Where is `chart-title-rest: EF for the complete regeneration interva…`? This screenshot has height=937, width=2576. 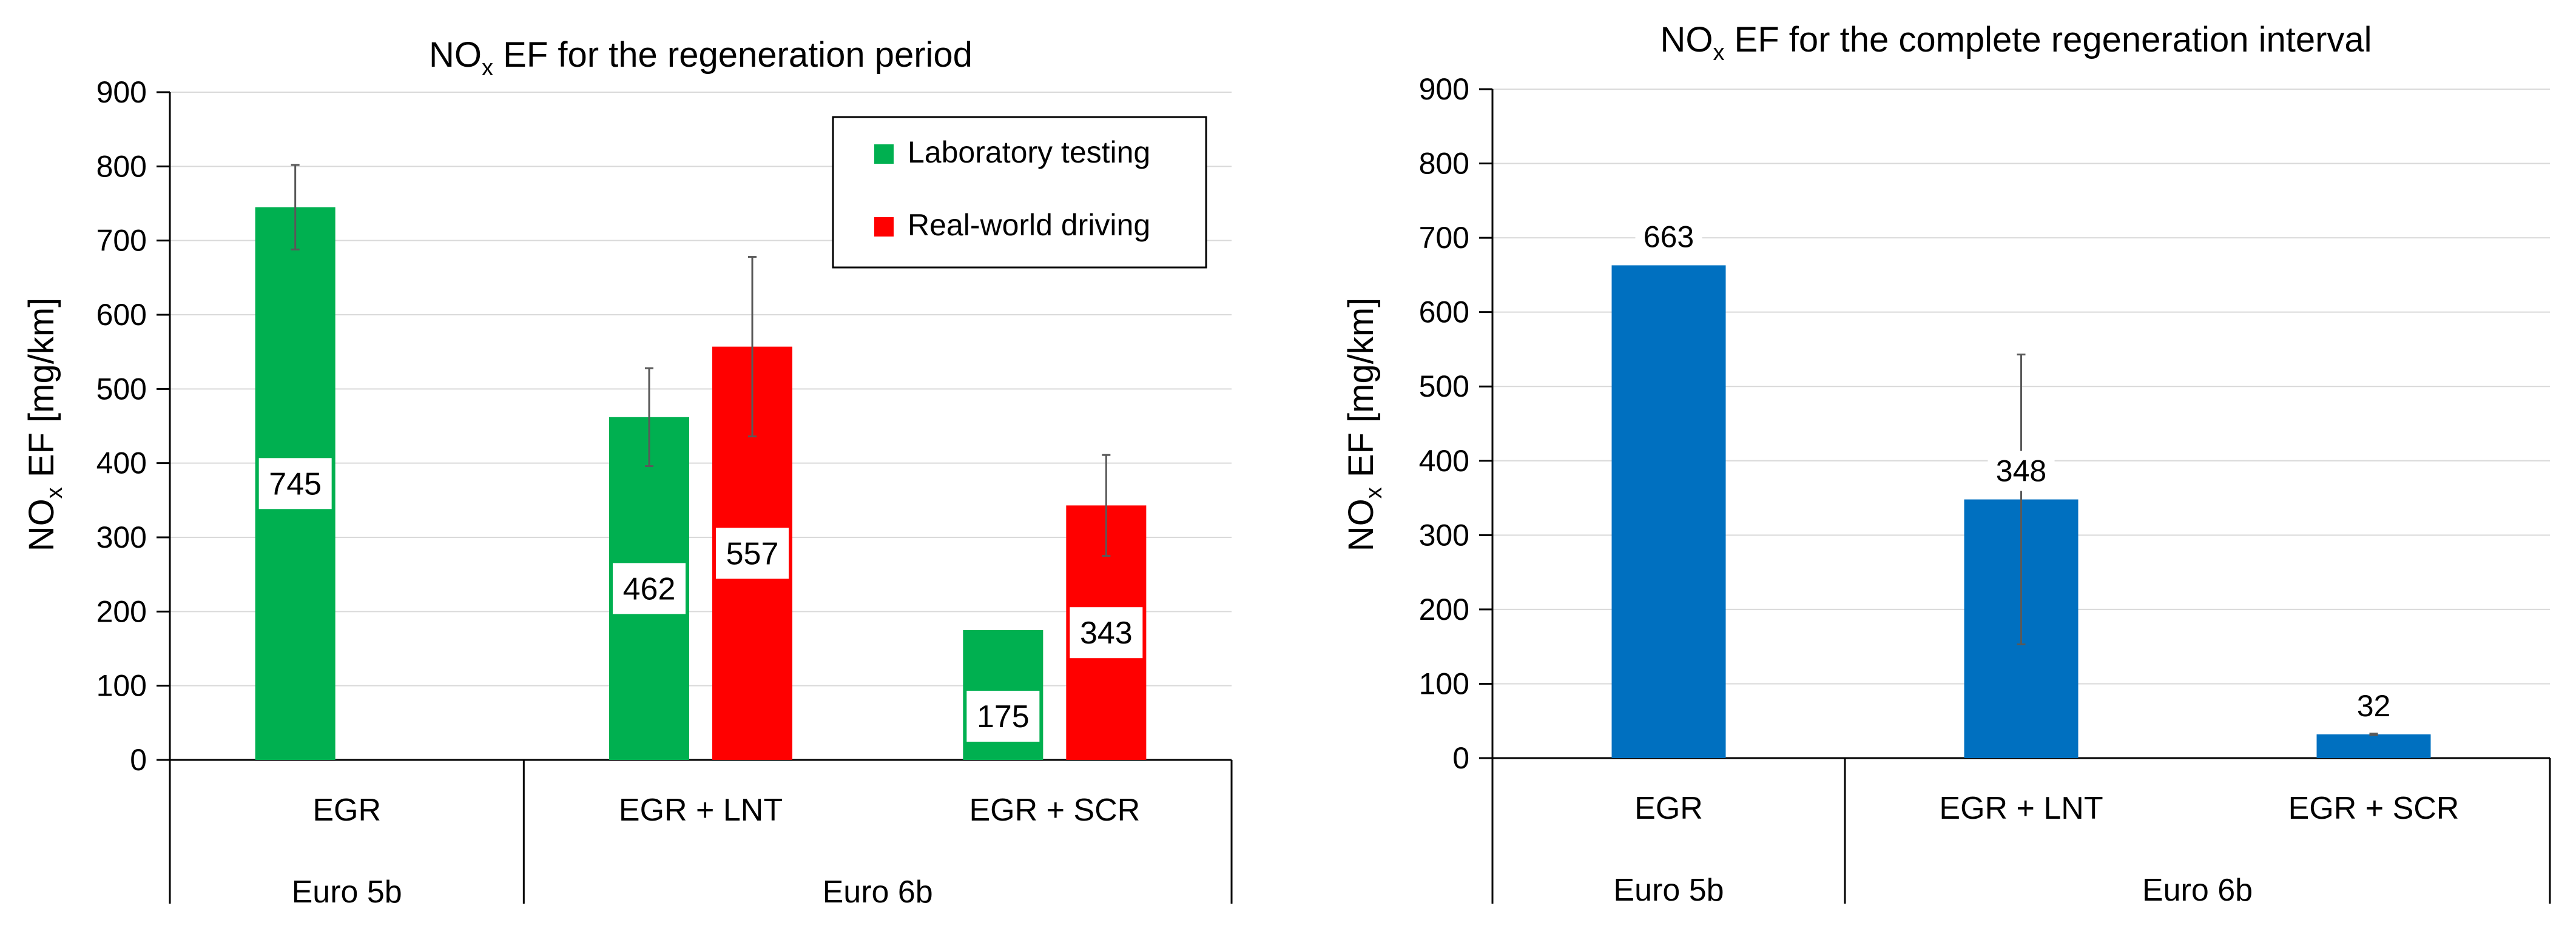 chart-title-rest: EF for the complete regeneration interva… is located at coordinates (2048, 40).